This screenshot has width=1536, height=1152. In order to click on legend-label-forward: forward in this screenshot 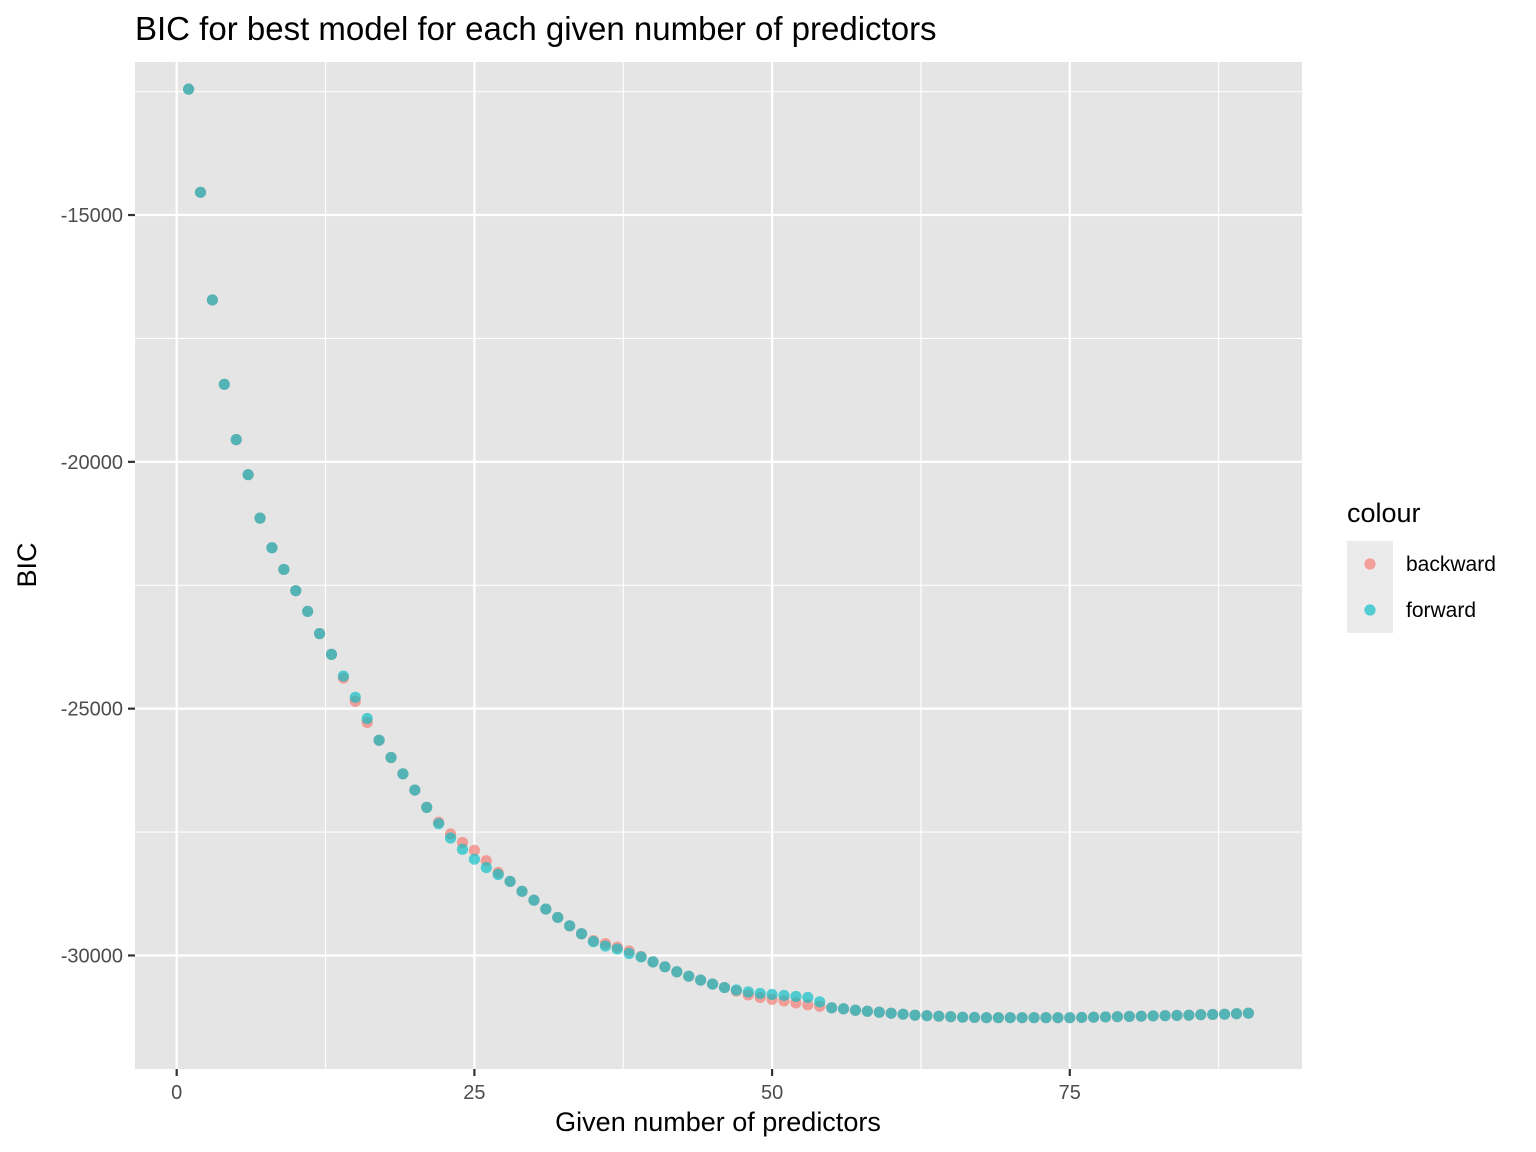, I will do `click(1441, 610)`.